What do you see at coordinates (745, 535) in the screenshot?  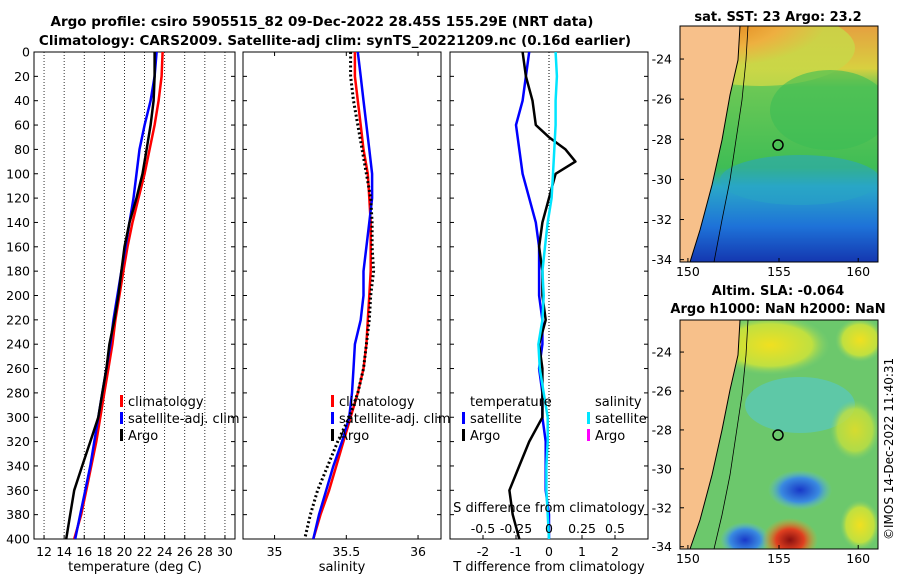 I see `sla-low-southwest` at bounding box center [745, 535].